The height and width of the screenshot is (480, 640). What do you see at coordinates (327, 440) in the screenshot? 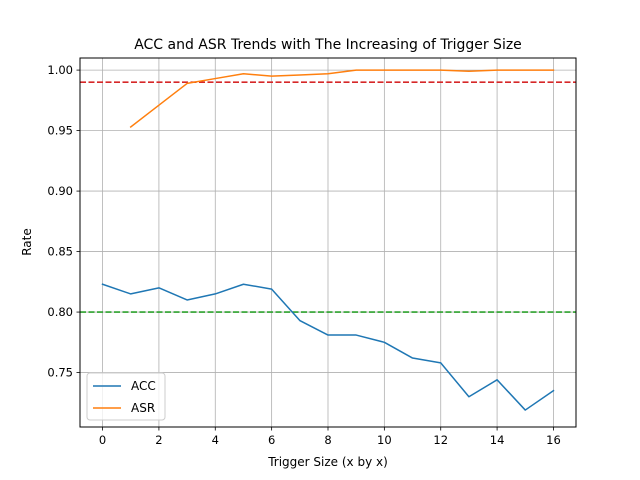
I see `x-tick-label: 8` at bounding box center [327, 440].